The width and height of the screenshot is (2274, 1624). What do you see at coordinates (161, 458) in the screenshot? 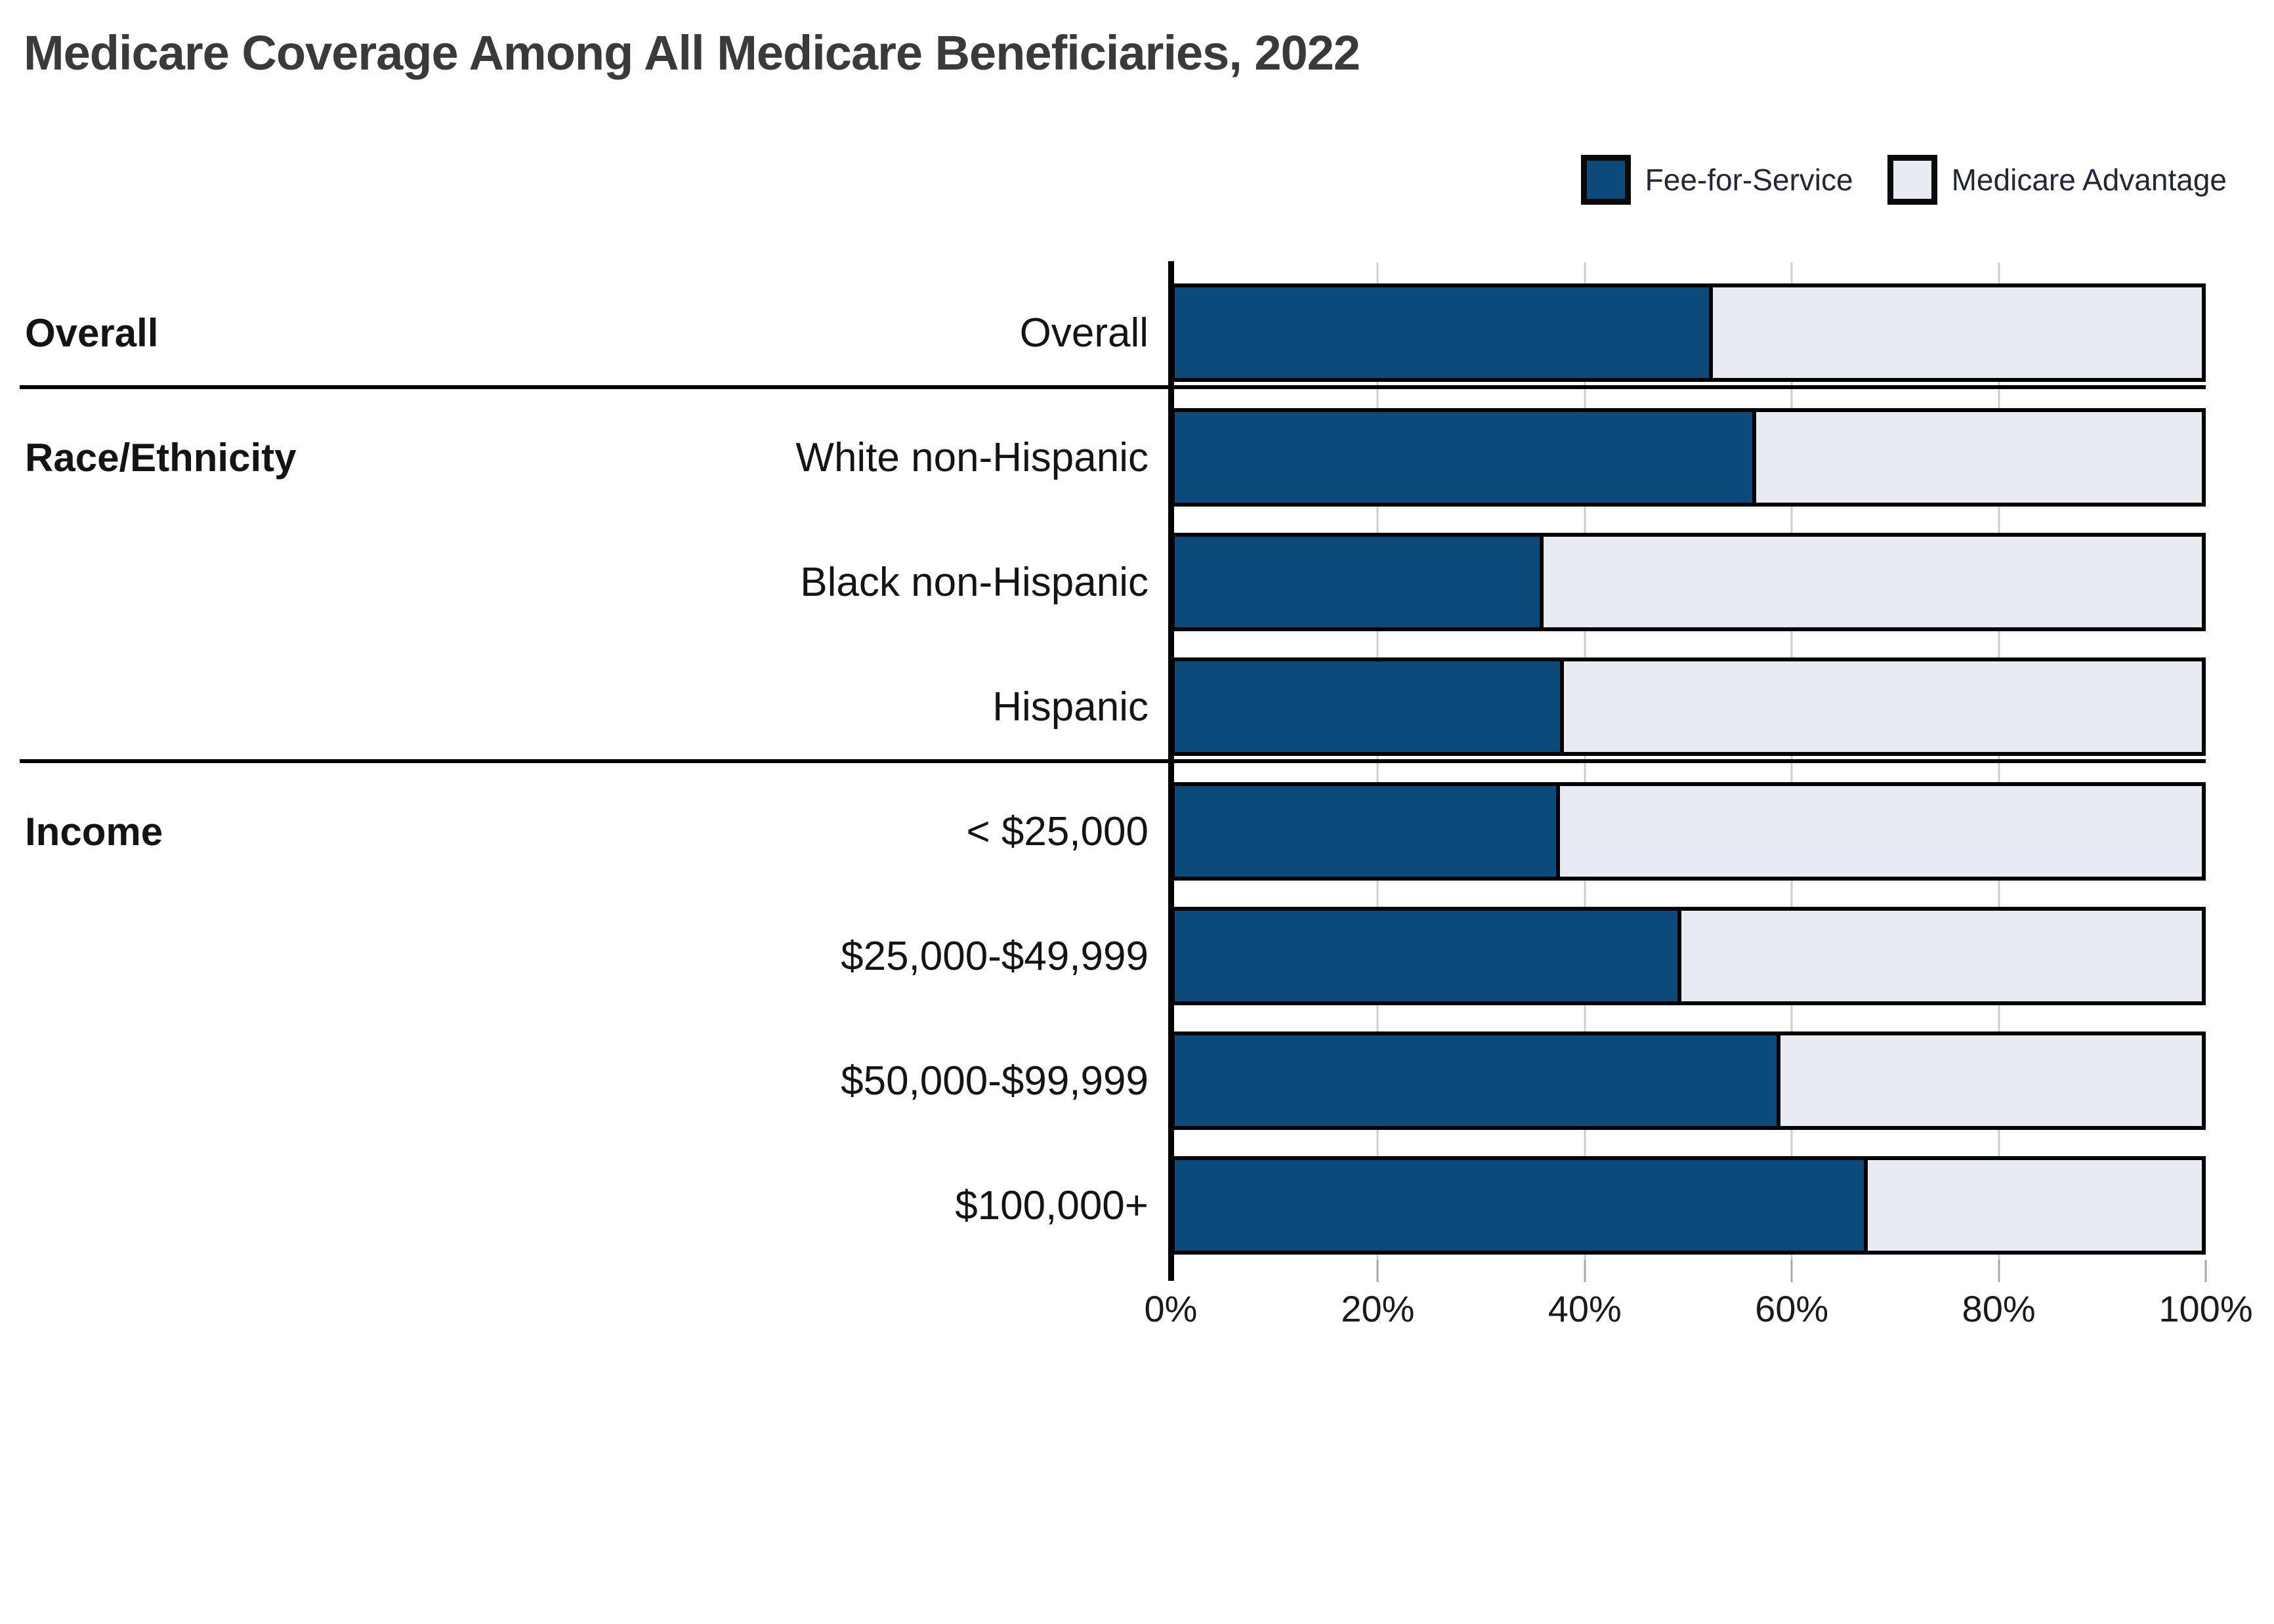
I see `group-label-race-ethnicity: Race/Ethnicity` at bounding box center [161, 458].